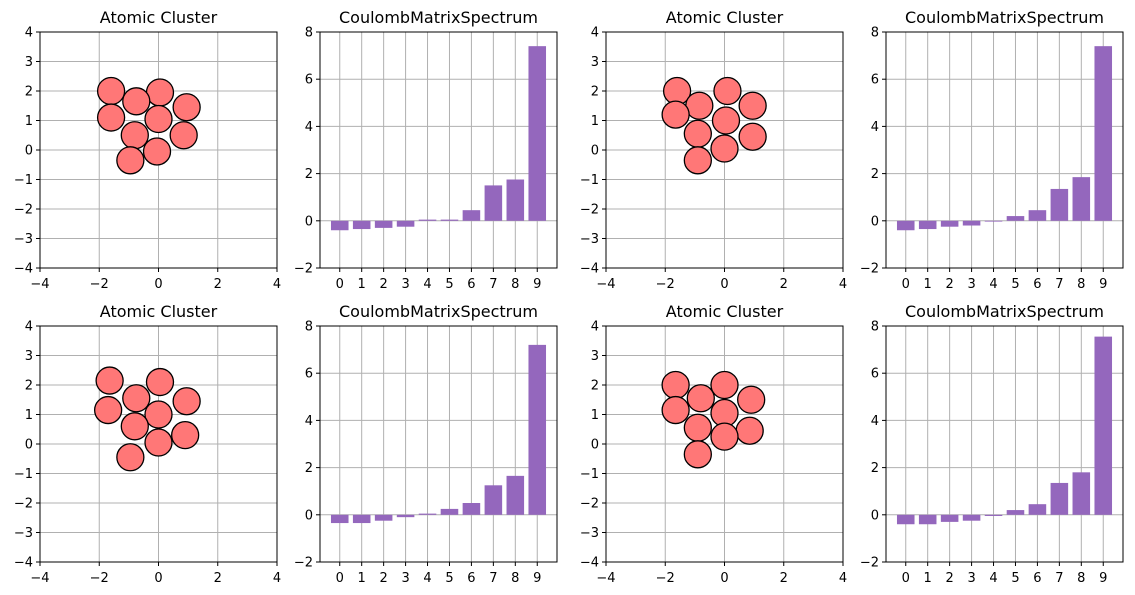  What do you see at coordinates (449, 284) in the screenshot?
I see `x-tick-label: 5` at bounding box center [449, 284].